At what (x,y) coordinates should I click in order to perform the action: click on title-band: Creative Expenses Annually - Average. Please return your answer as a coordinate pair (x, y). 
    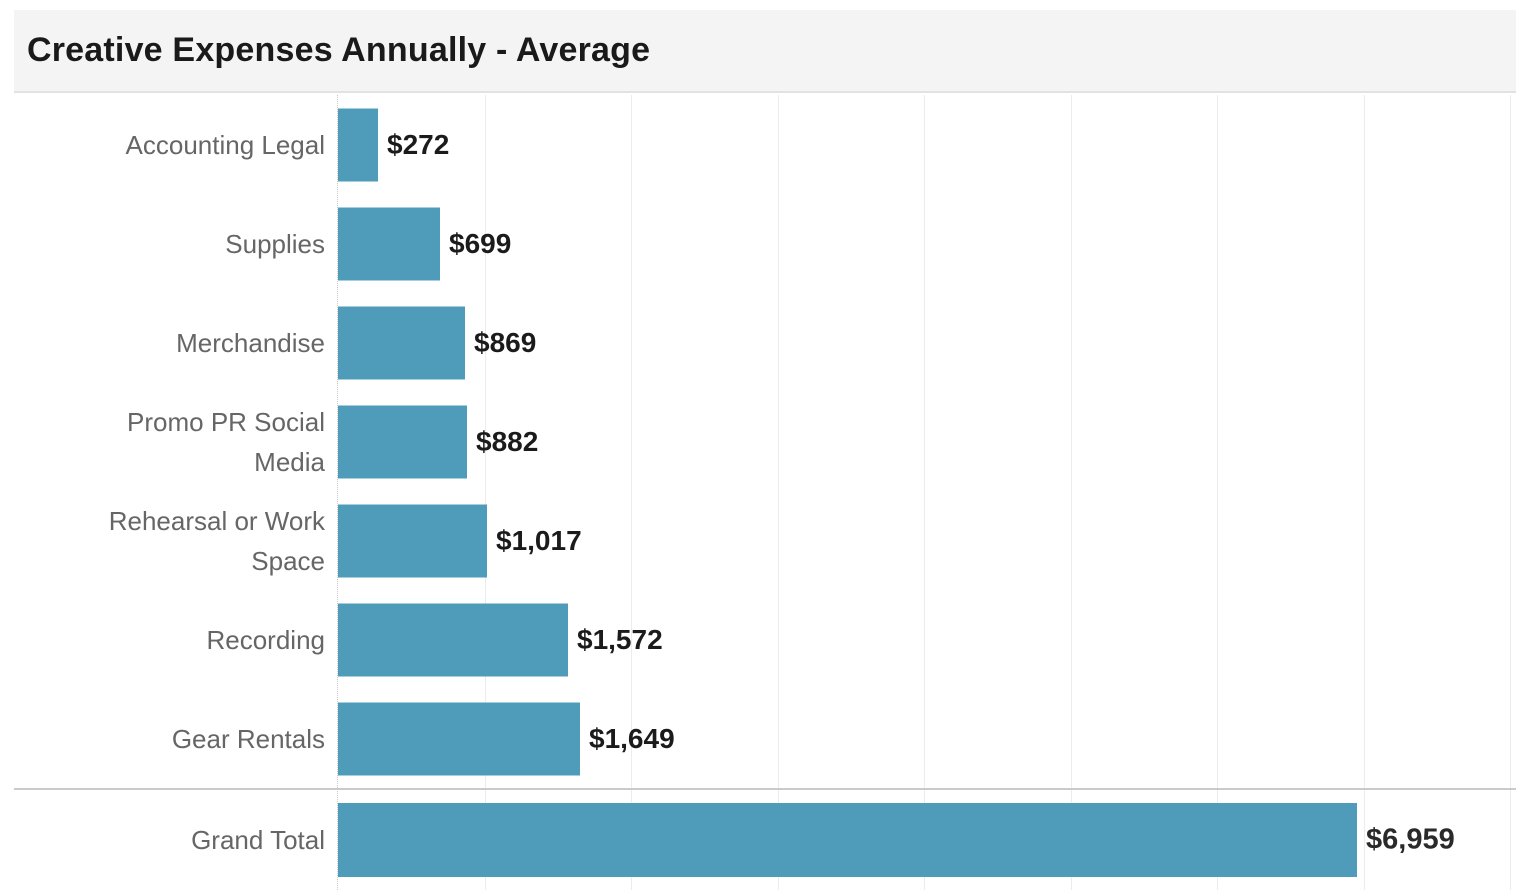
    Looking at the image, I should click on (765, 51).